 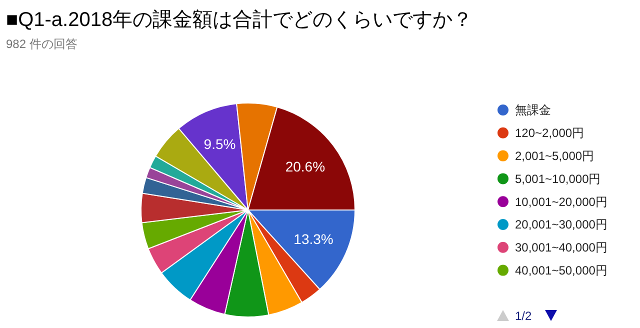 I want to click on legend-label: 無課金, so click(x=533, y=110).